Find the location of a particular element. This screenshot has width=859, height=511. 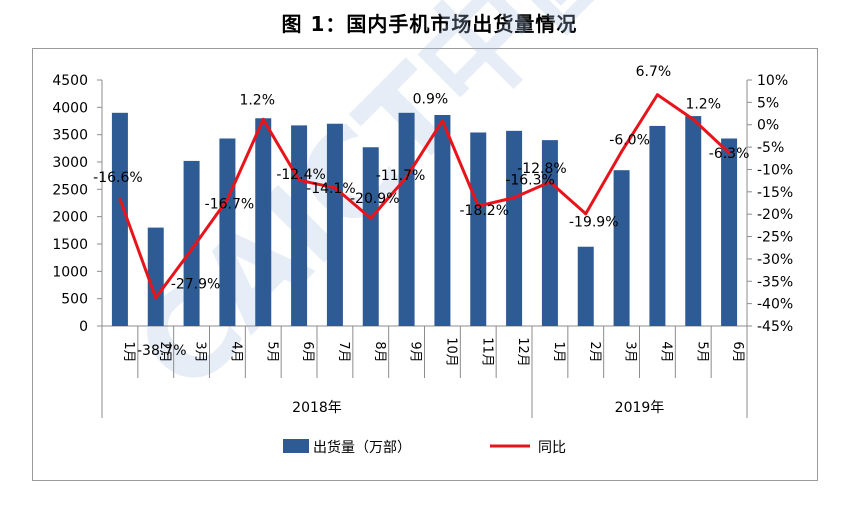

yoy-data-label: -12.4% is located at coordinates (301, 175).